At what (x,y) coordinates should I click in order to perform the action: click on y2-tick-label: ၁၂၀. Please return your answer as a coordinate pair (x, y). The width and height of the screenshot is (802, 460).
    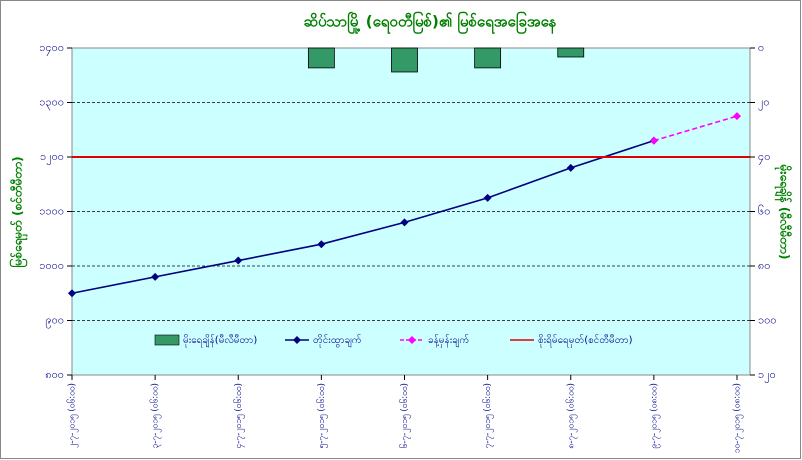
    Looking at the image, I should click on (767, 375).